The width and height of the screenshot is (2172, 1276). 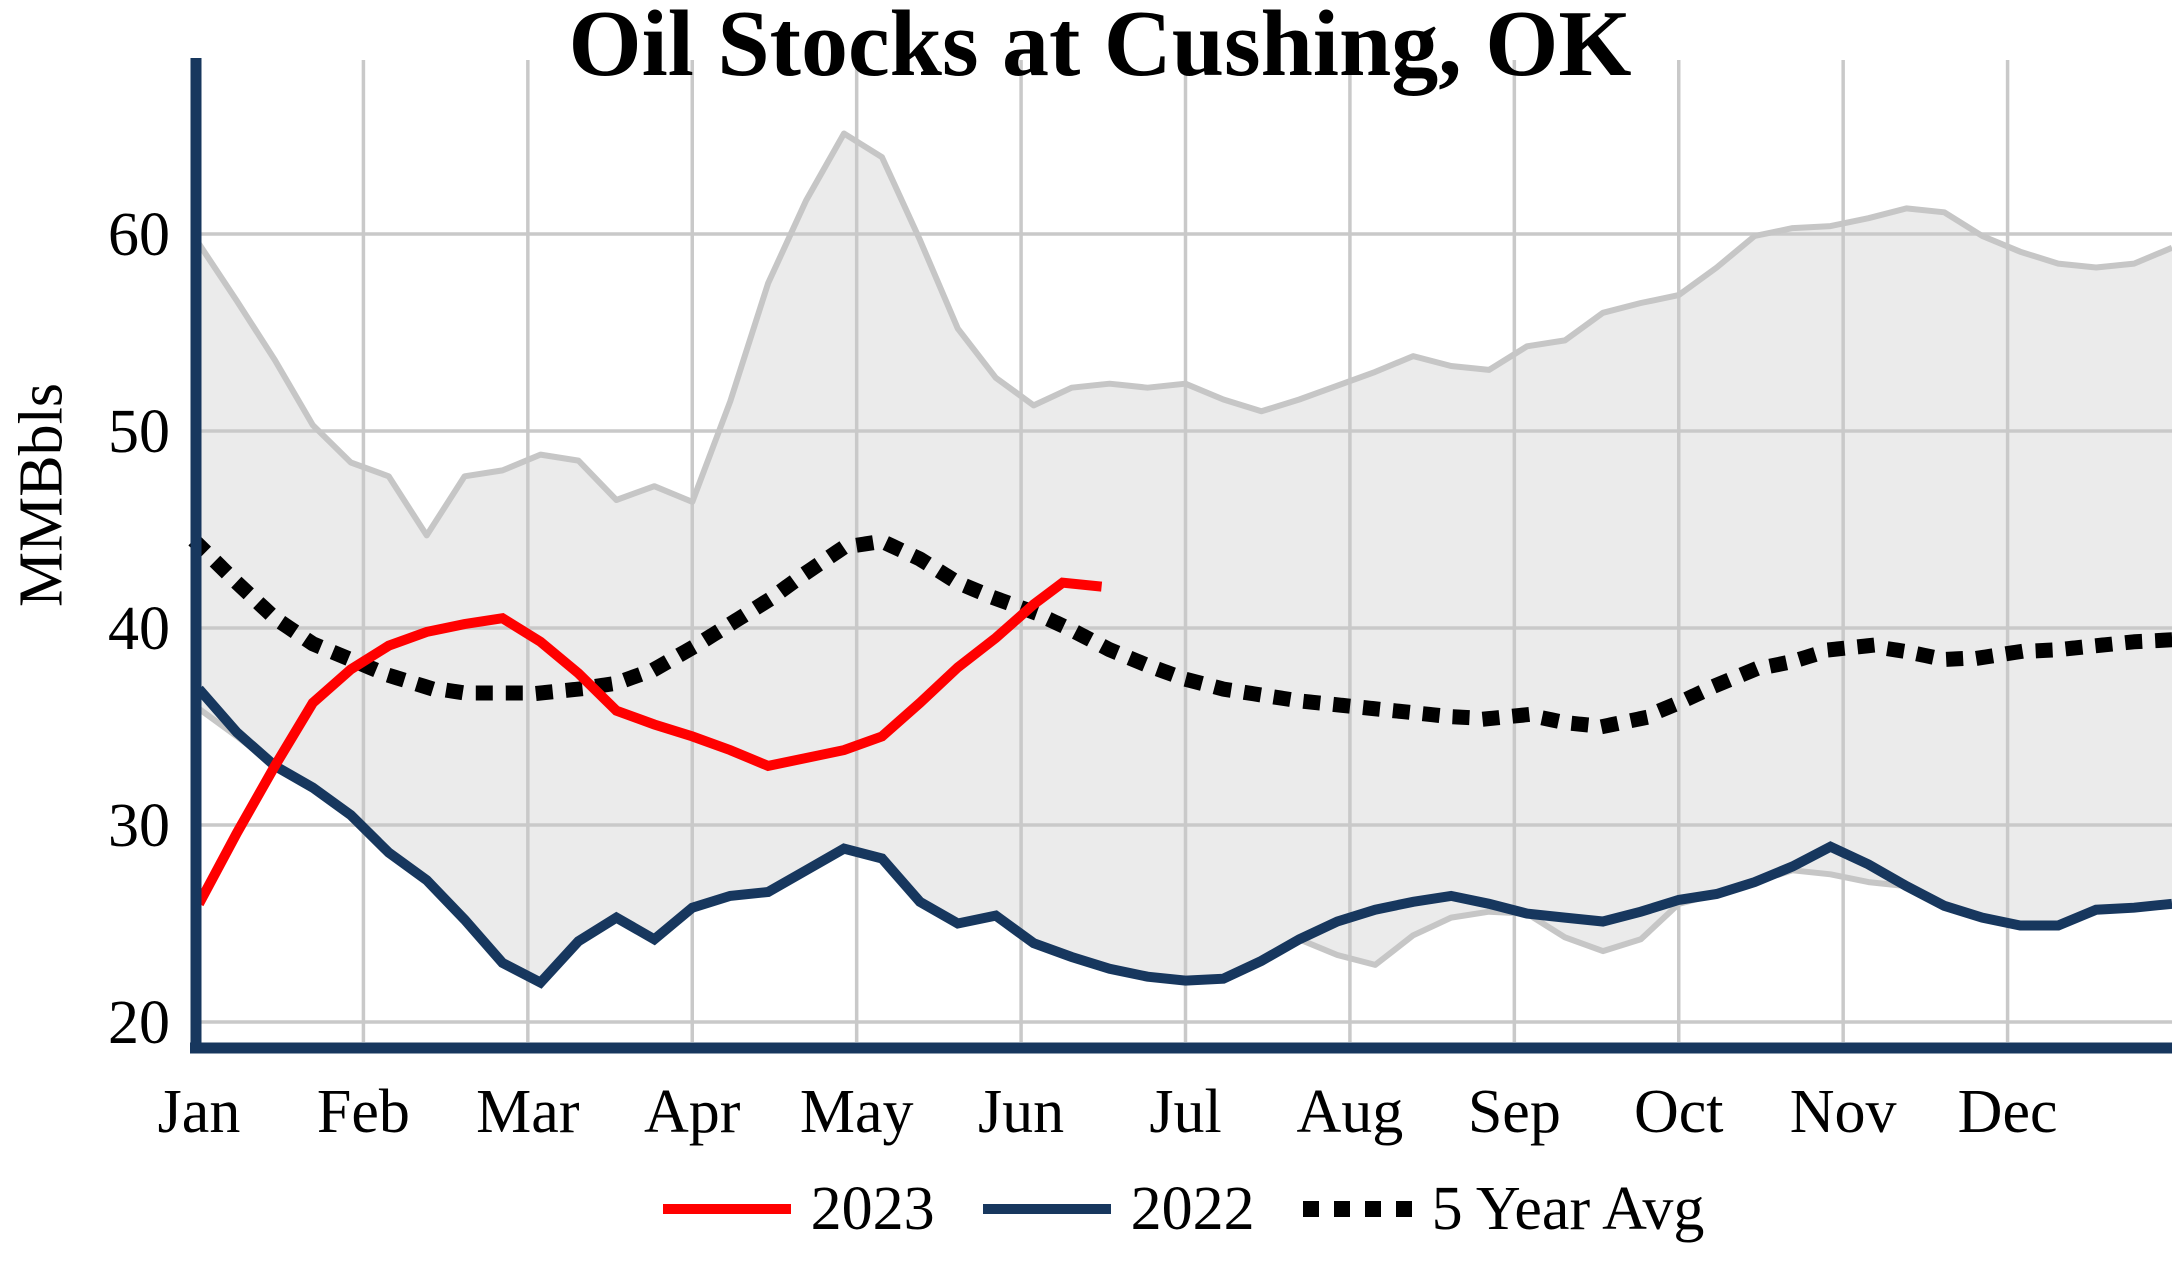 What do you see at coordinates (1568, 1209) in the screenshot?
I see `legend-label-5yr-avg: 5 Year Avg` at bounding box center [1568, 1209].